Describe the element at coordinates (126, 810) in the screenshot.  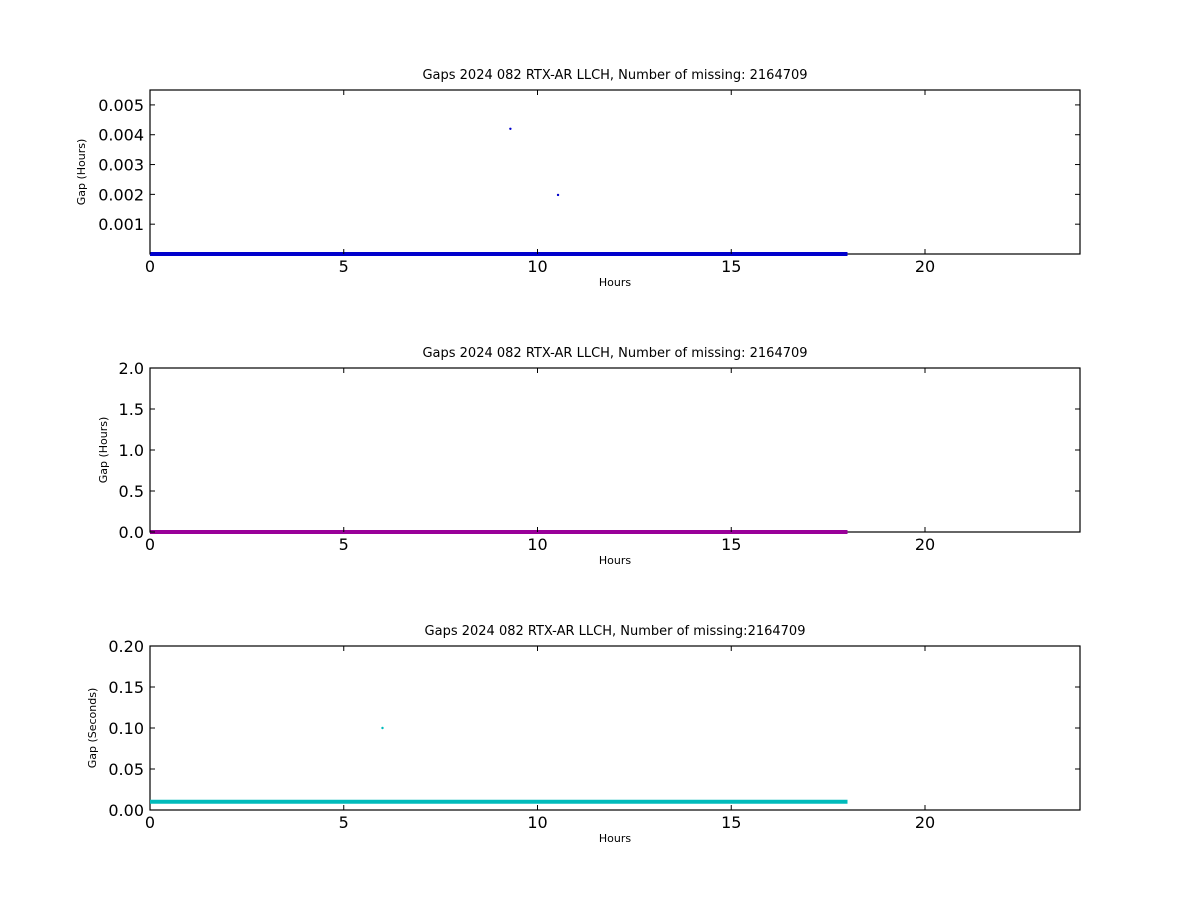
I see `y-tick-label: 0.00` at that location.